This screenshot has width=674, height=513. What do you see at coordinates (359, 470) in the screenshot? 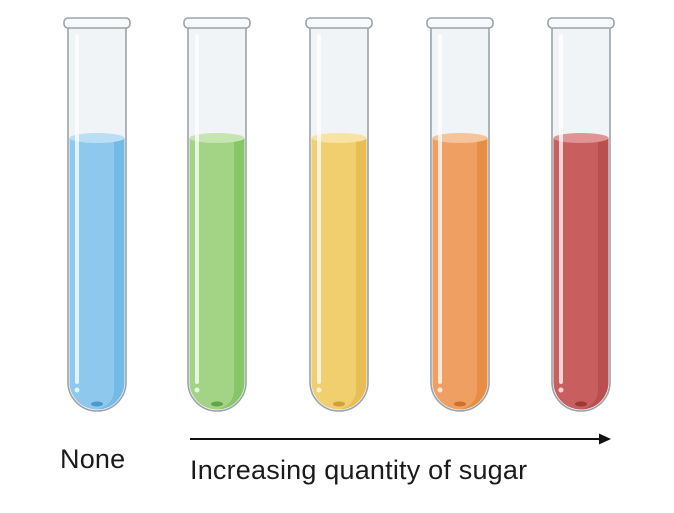
I see `label-increasing-sugar: Increasing quantity of sugar` at bounding box center [359, 470].